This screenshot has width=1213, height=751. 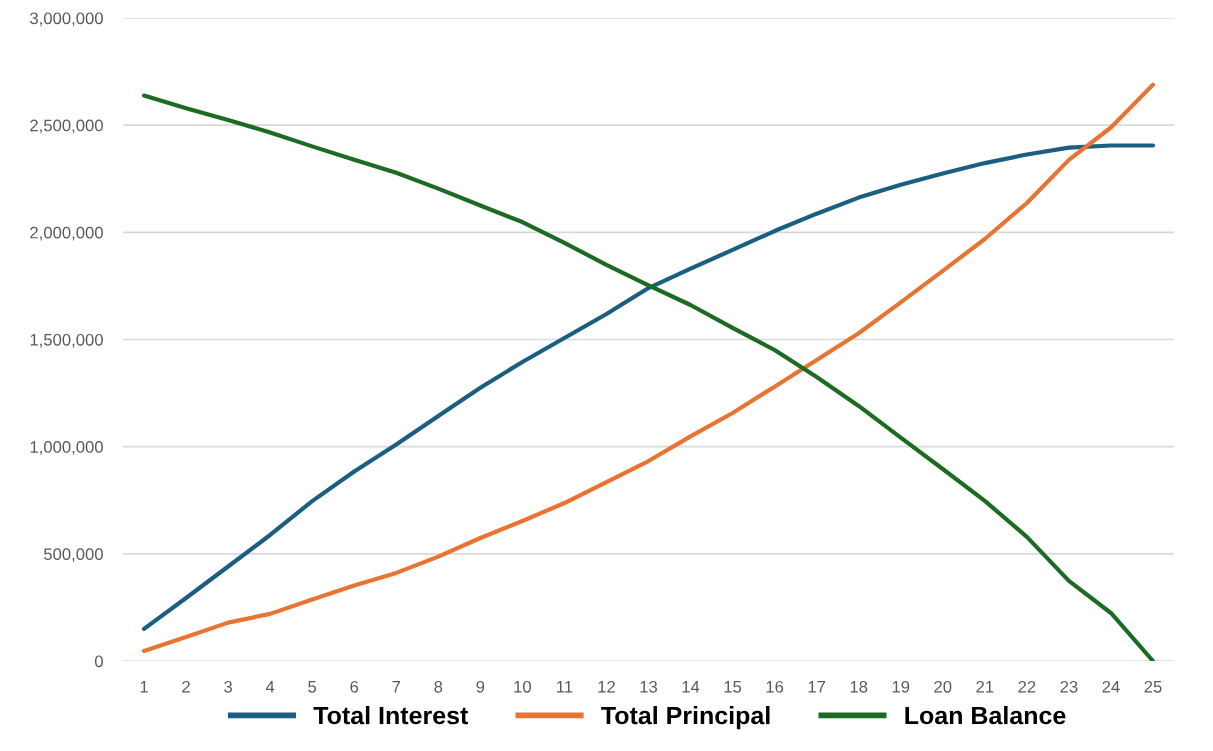 I want to click on x-tick-label: 21, so click(x=985, y=686).